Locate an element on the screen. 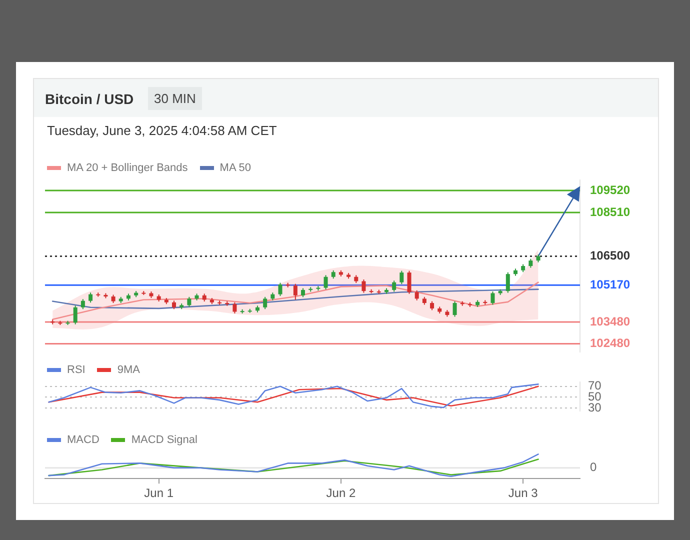  chart-subtitle: 30 MIN is located at coordinates (175, 98).